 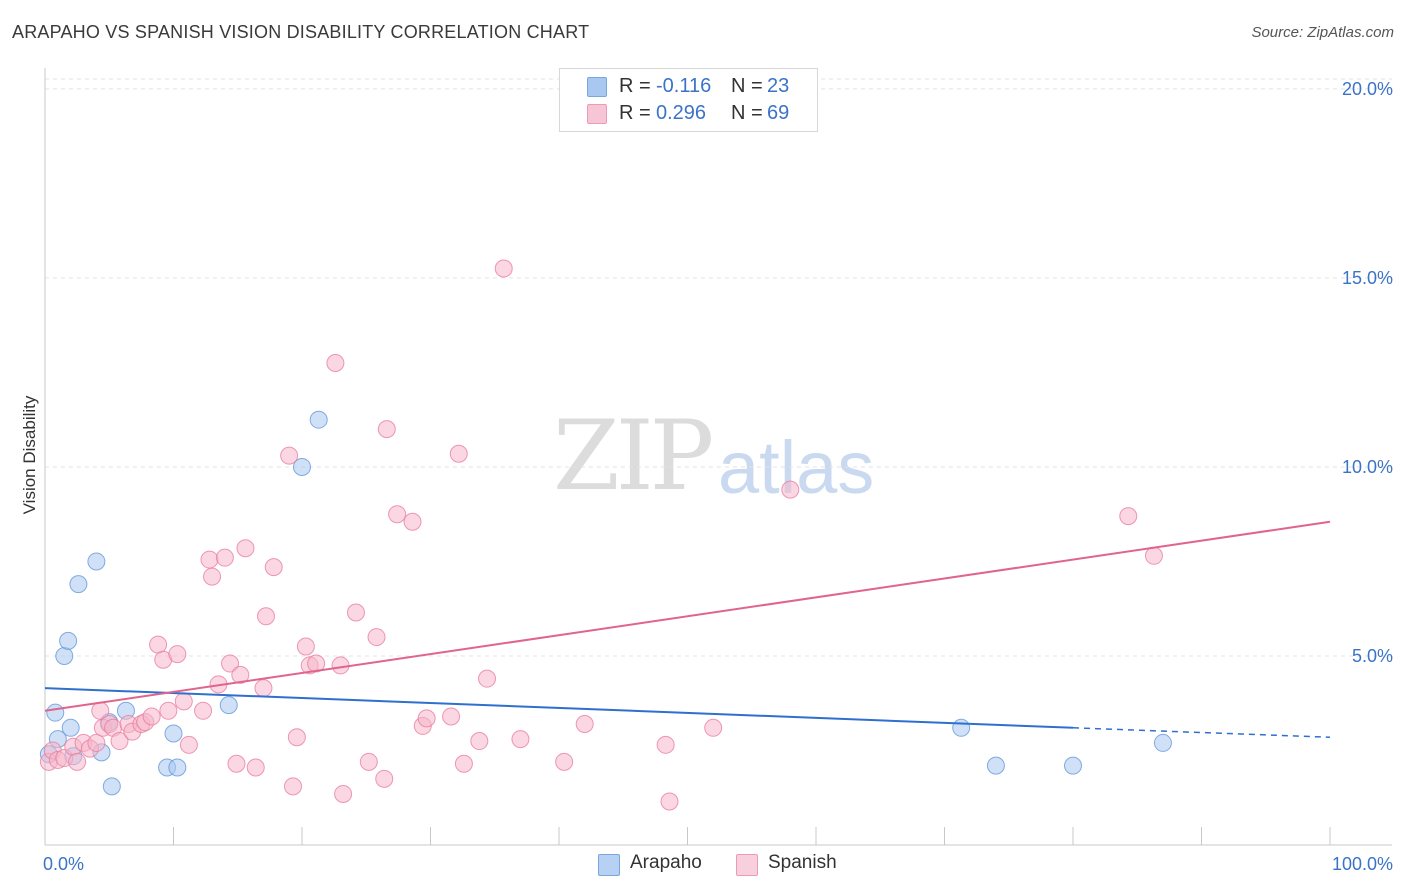 What do you see at coordinates (1322, 32) in the screenshot?
I see `source-label: Source: ZipAtlas.com` at bounding box center [1322, 32].